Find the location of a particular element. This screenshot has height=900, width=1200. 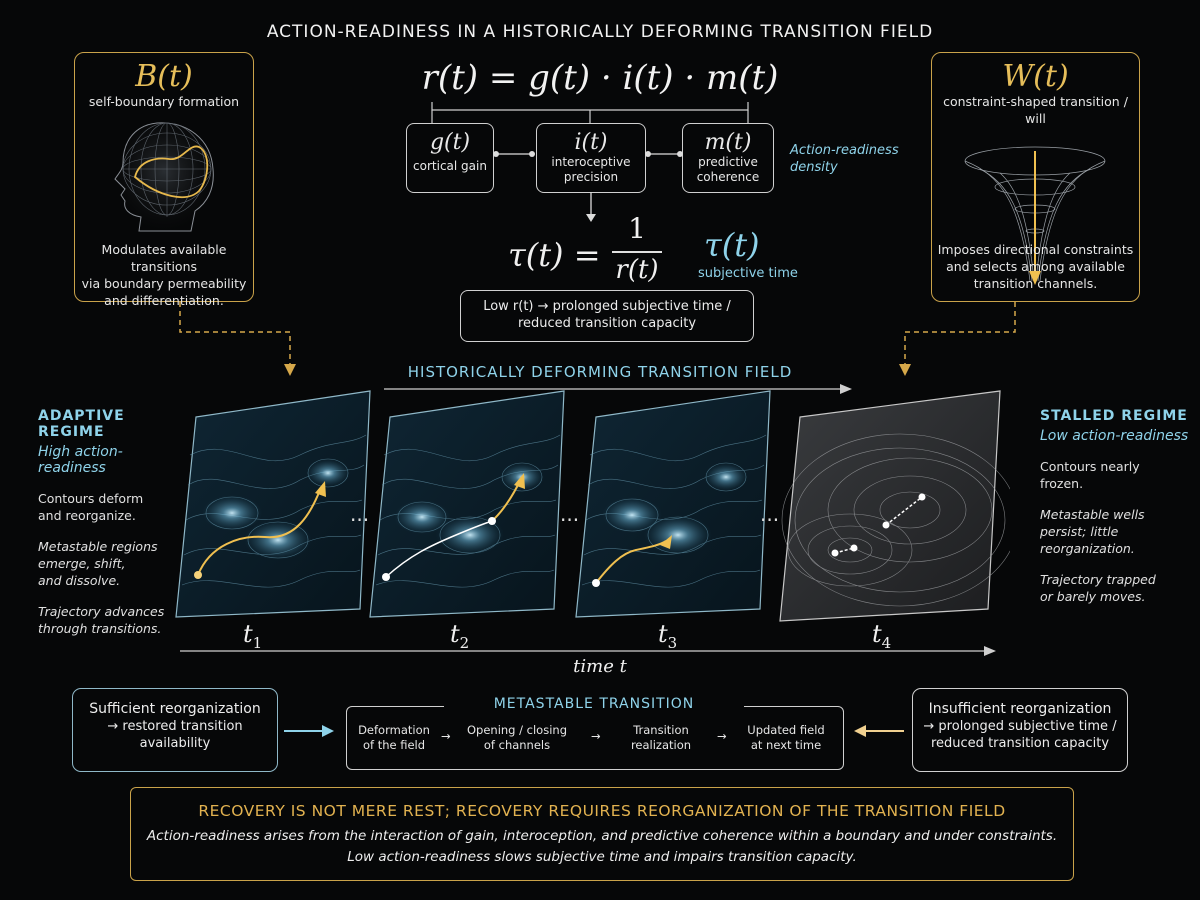

will-desc-line: Imposes directional constraints is located at coordinates (1035, 249).